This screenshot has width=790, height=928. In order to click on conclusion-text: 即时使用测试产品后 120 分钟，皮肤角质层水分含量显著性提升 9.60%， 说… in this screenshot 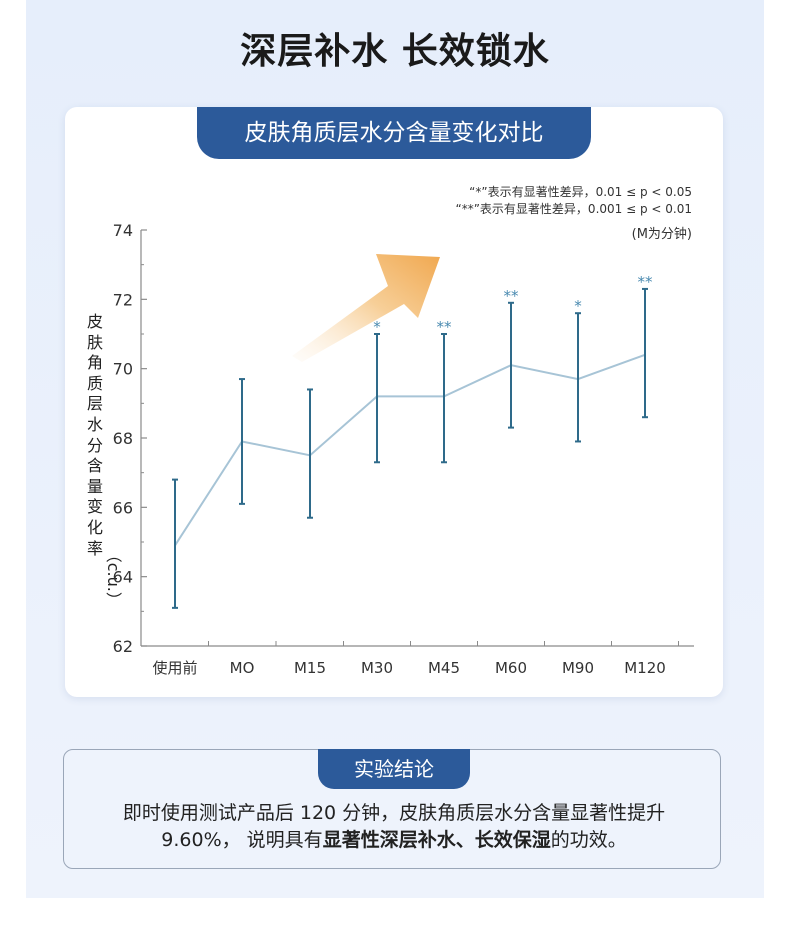, I will do `click(394, 827)`.